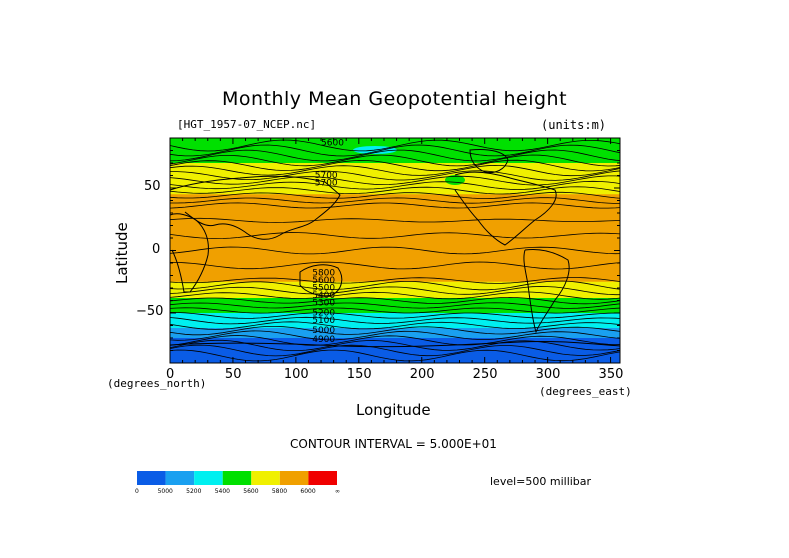 This screenshot has height=558, width=789. Describe the element at coordinates (233, 374) in the screenshot. I see `x-tick-label: 50` at that location.